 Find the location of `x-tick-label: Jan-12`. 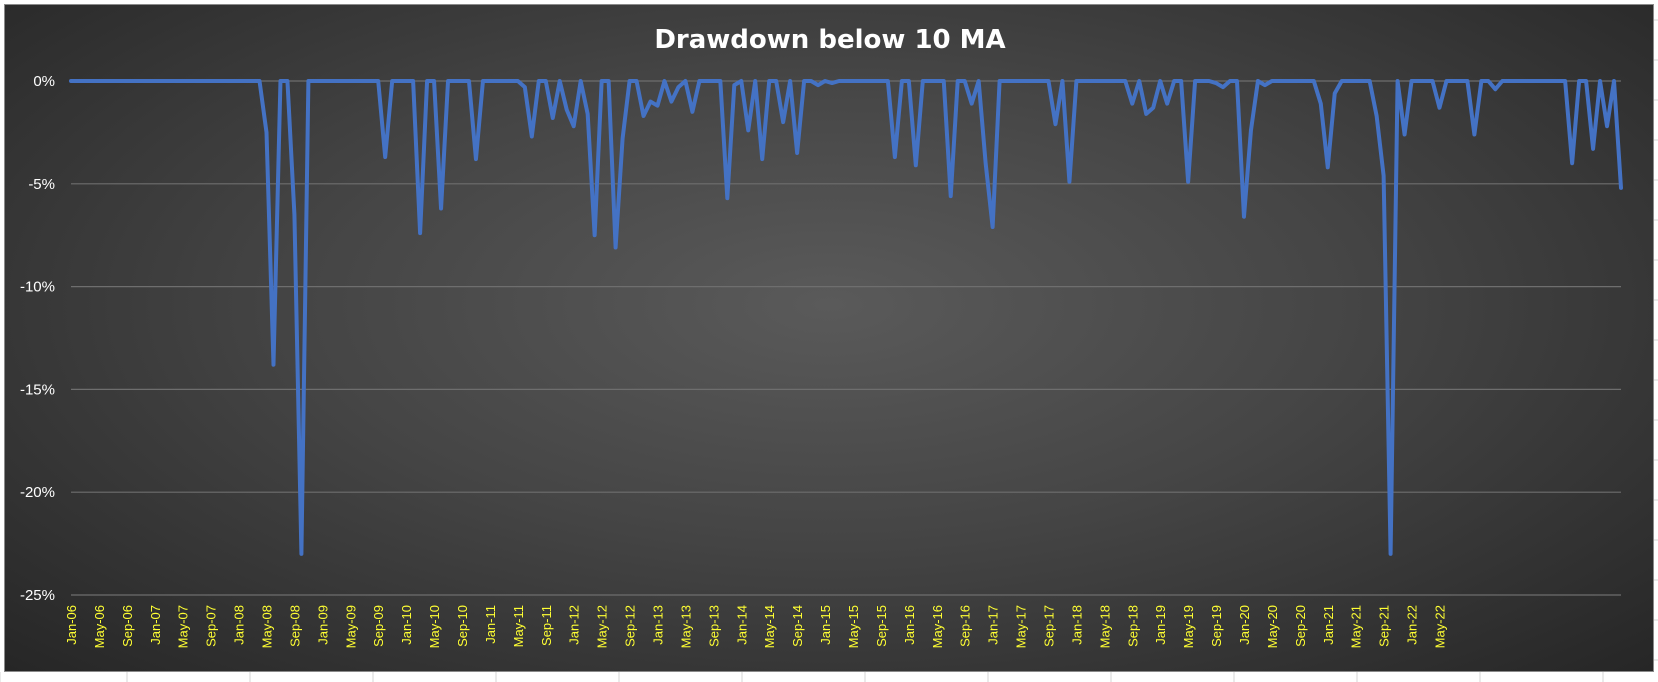

x-tick-label: Jan-12 is located at coordinates (574, 625).